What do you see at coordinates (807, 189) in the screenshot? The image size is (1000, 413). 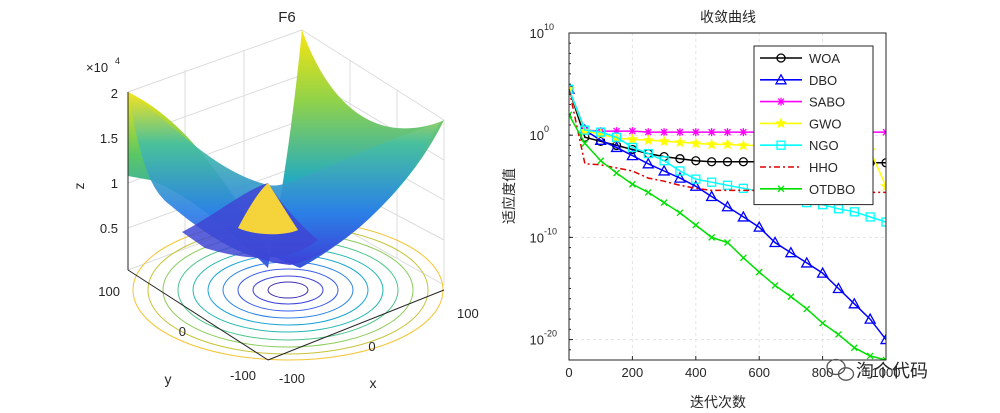 I see `legend-entry-otdbo: OTDBO` at bounding box center [807, 189].